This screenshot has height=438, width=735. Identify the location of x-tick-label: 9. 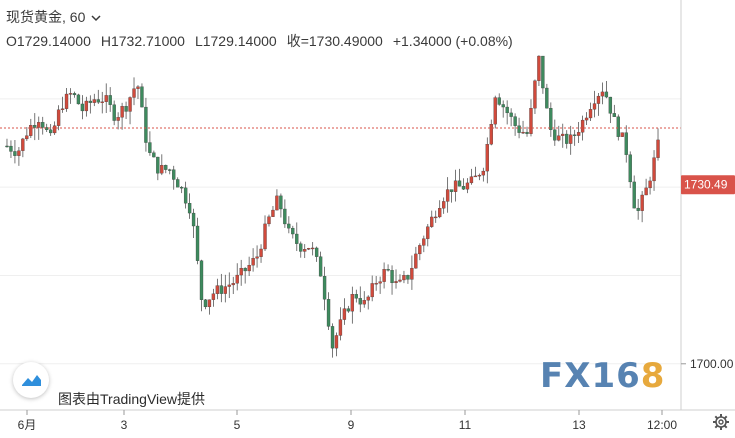
(351, 425).